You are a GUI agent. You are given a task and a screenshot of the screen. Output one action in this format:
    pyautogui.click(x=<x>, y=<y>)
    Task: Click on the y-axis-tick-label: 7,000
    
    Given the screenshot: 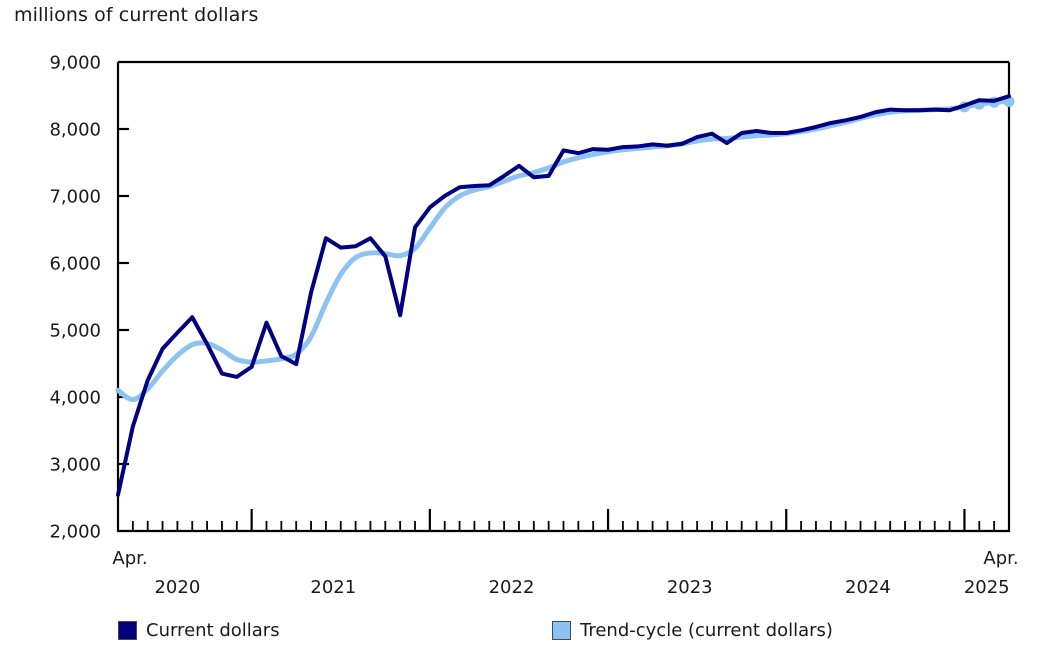 What is the action you would take?
    pyautogui.click(x=75, y=197)
    